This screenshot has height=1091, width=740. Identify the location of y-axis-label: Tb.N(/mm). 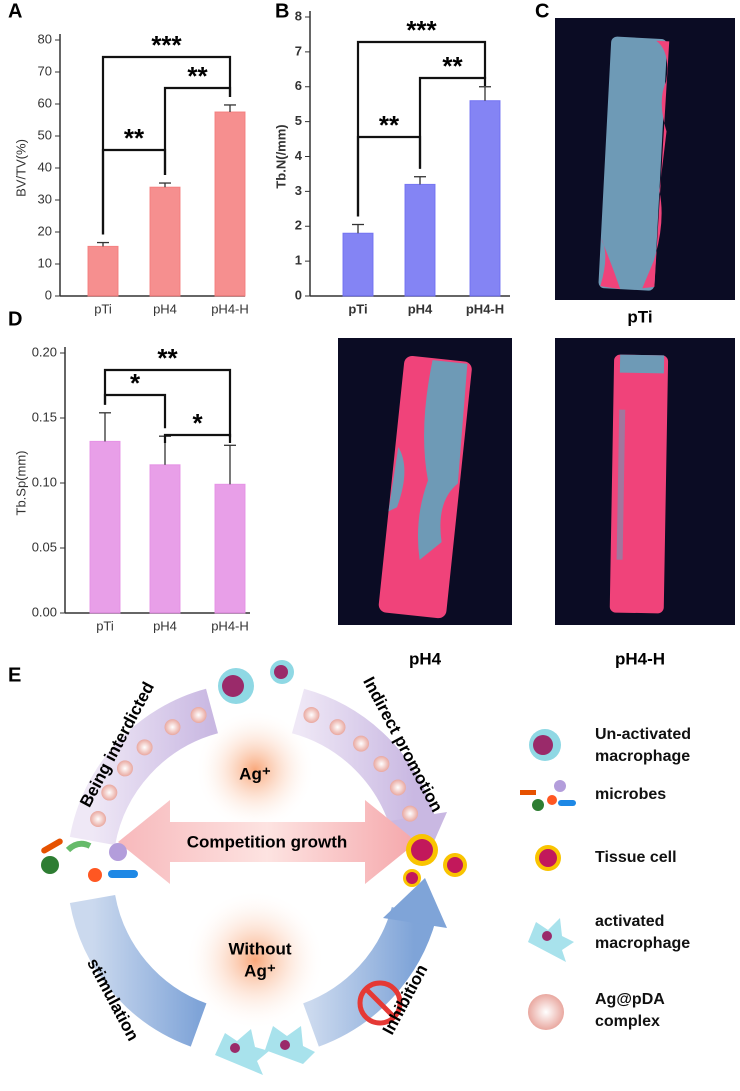
(280, 156).